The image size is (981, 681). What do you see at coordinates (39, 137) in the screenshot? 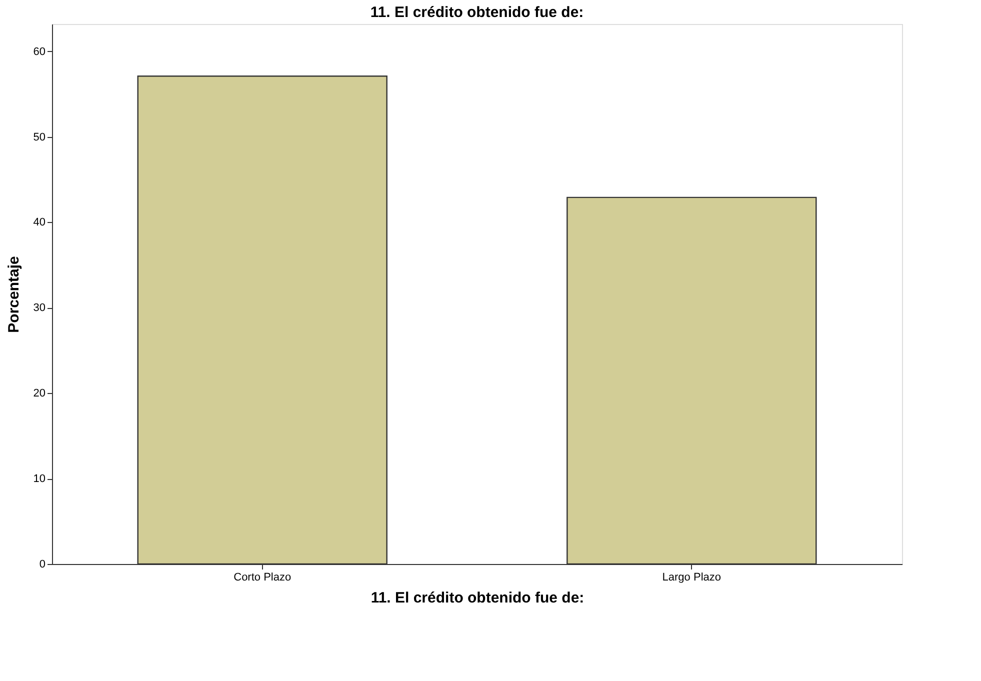
I see `y-tick-label: 50` at bounding box center [39, 137].